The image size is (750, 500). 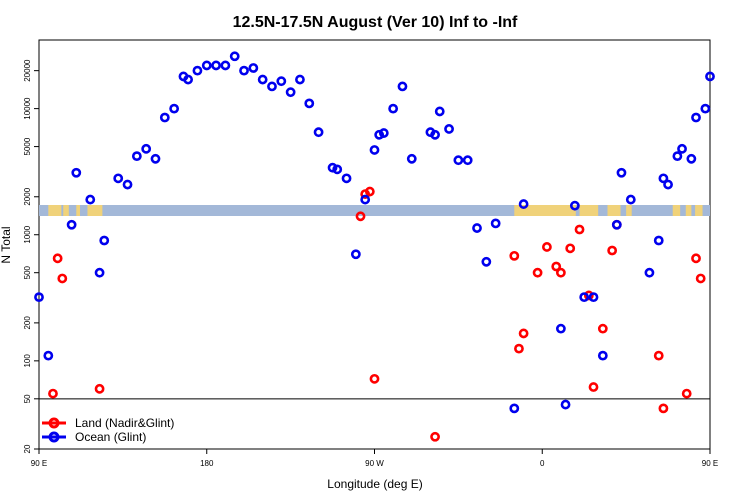 What do you see at coordinates (374, 484) in the screenshot?
I see `x-axis-label: Longitude (deg E)` at bounding box center [374, 484].